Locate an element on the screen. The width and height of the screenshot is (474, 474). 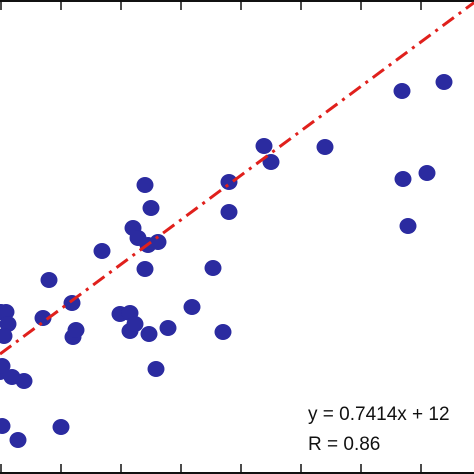
equation-label: y = 0.7414x + 12 is located at coordinates (379, 414).